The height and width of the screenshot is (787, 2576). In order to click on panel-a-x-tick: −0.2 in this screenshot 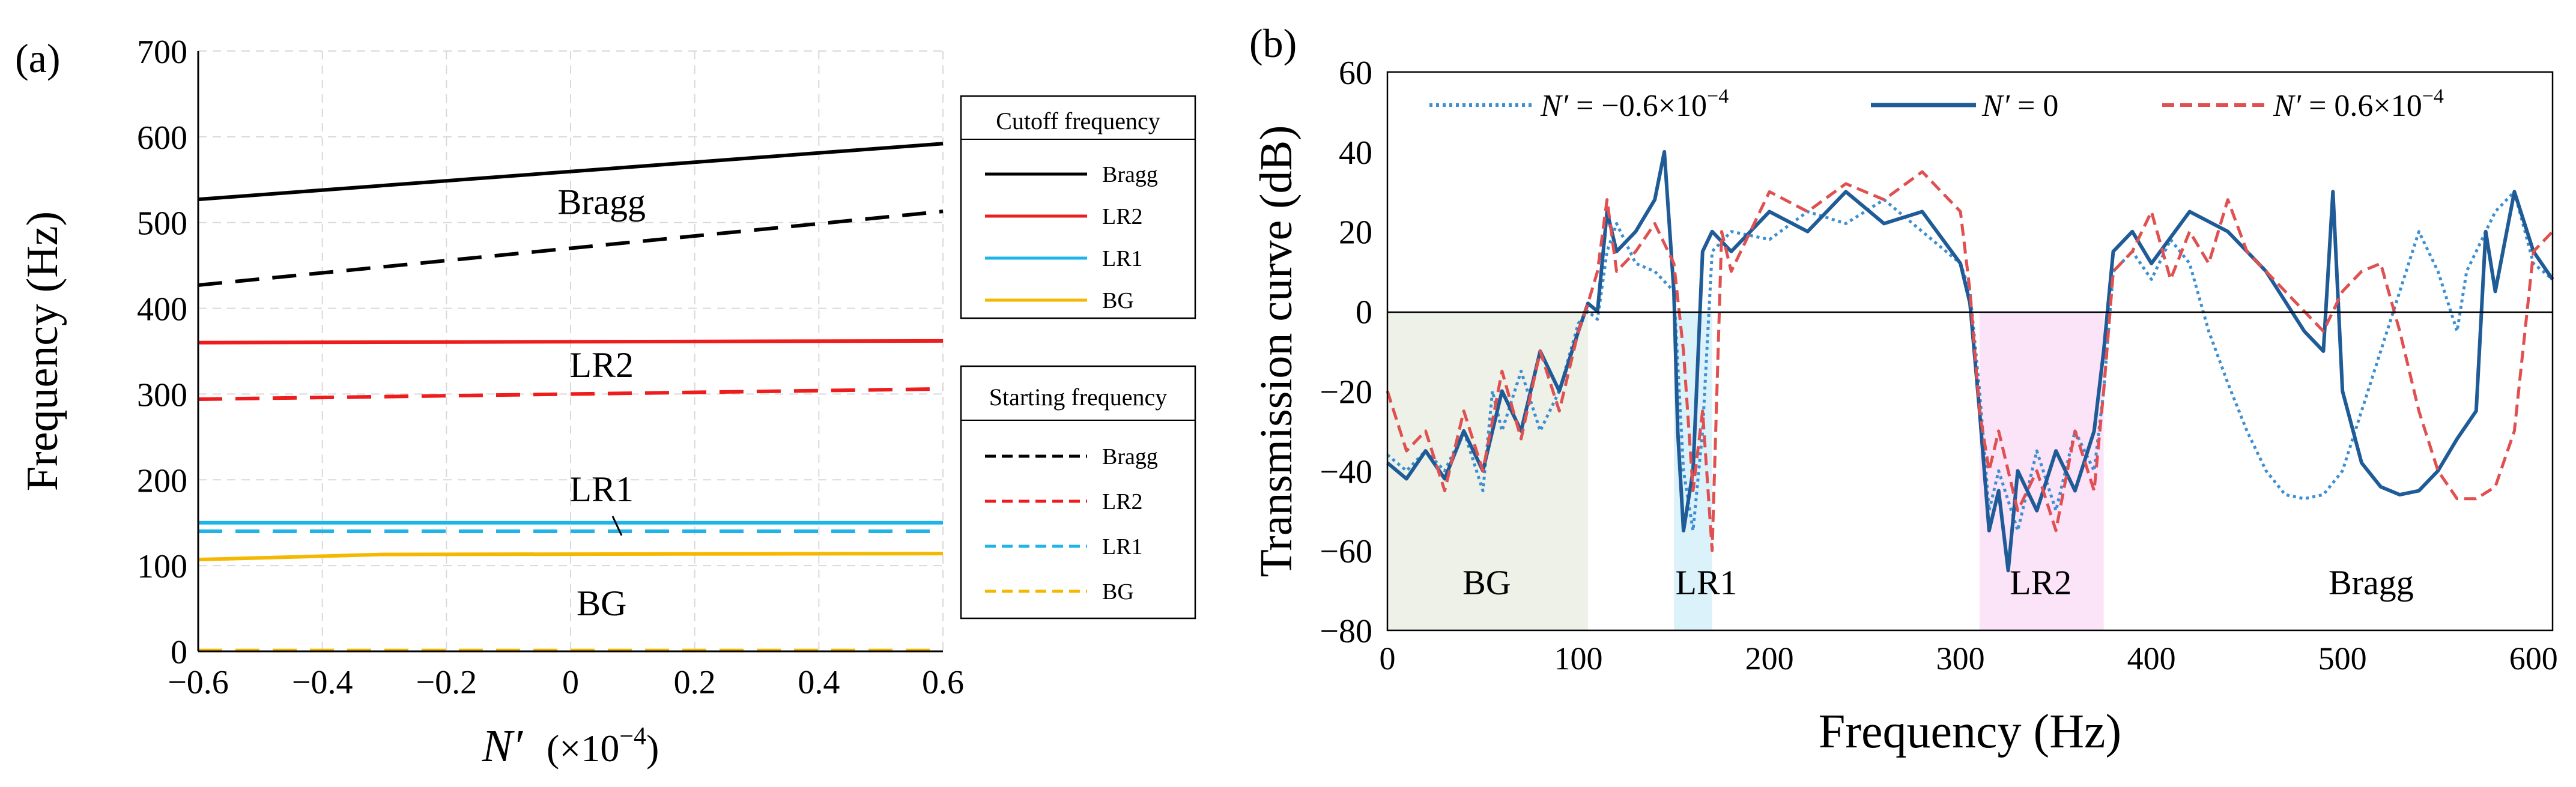, I will do `click(446, 682)`.